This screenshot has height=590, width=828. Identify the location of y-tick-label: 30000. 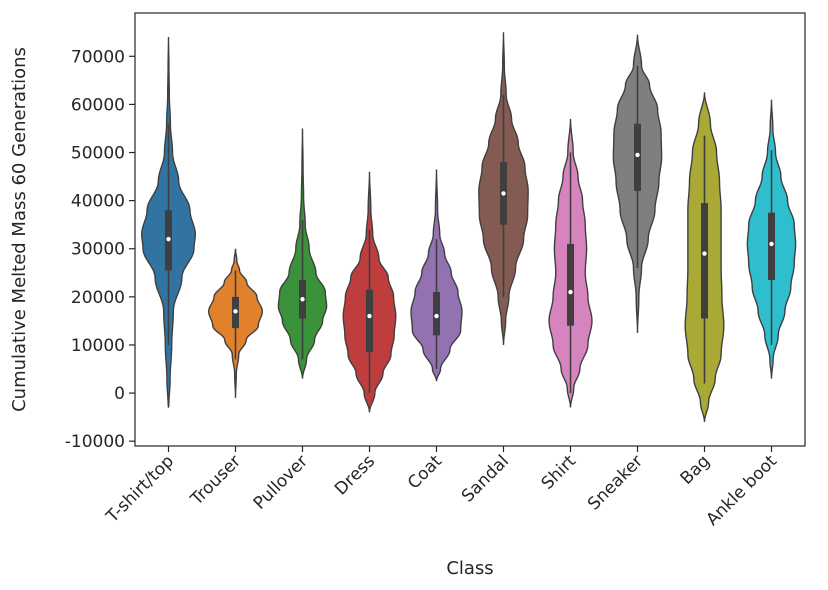
(98, 250).